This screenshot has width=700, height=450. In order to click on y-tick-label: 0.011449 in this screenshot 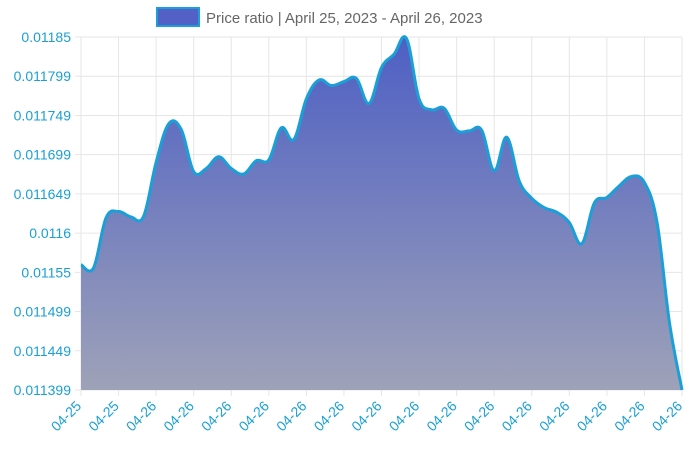, I will do `click(43, 351)`.